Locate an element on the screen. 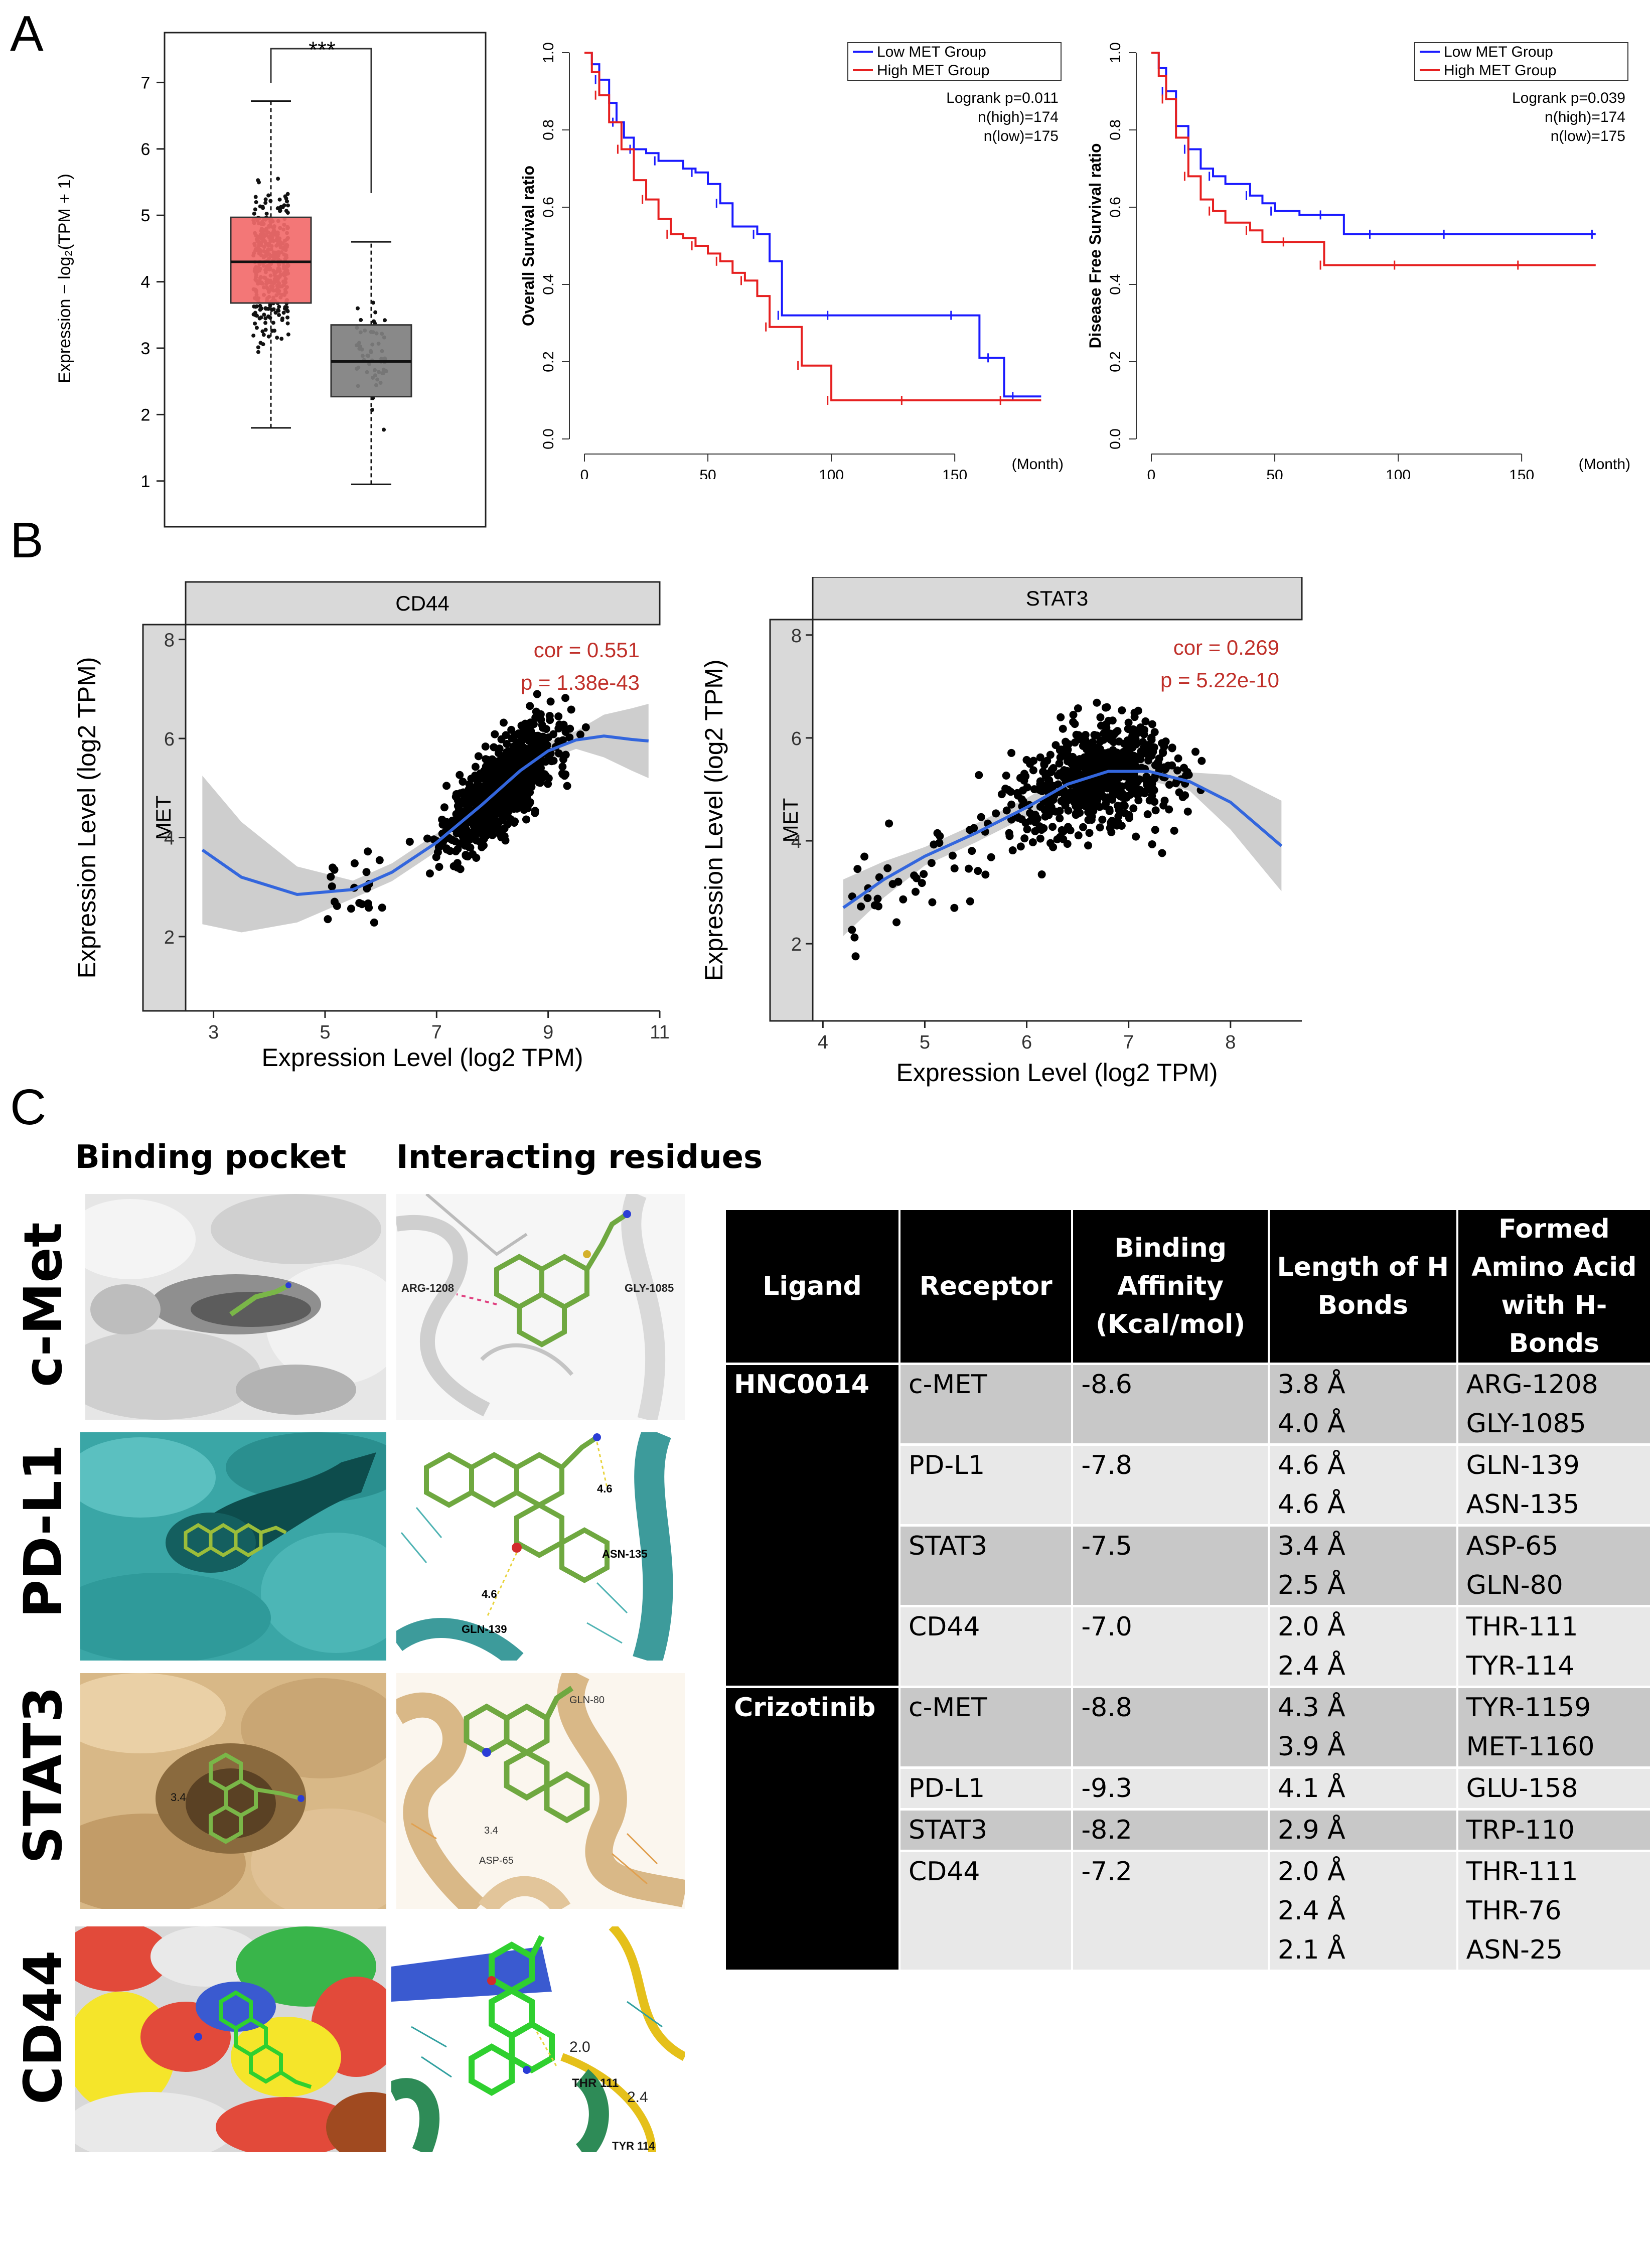  significance-bracket is located at coordinates (321, 120).